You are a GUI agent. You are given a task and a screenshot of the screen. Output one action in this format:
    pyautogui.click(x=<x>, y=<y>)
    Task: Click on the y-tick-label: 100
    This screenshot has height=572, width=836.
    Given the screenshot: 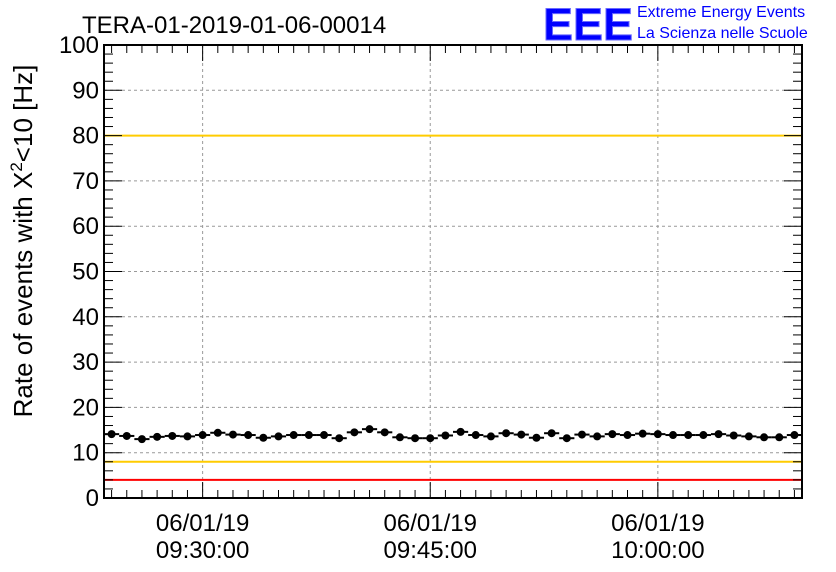 What is the action you would take?
    pyautogui.click(x=79, y=45)
    